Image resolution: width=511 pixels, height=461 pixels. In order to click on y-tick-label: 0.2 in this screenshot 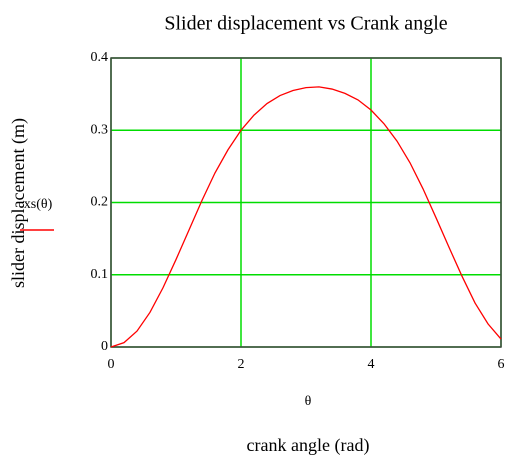, I will do `click(100, 202)`.